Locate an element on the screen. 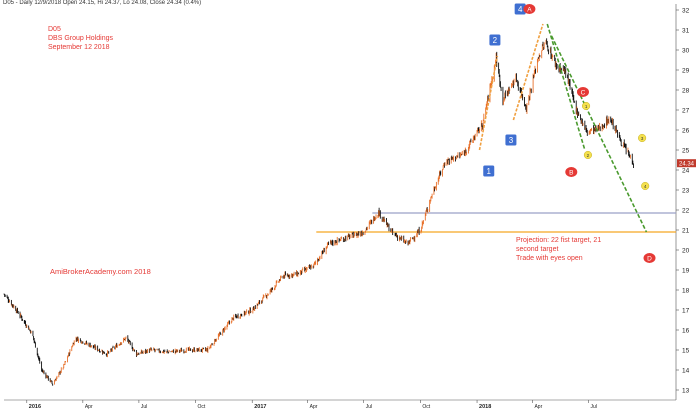 This screenshot has width=700, height=415. marker-label: A is located at coordinates (529, 9).